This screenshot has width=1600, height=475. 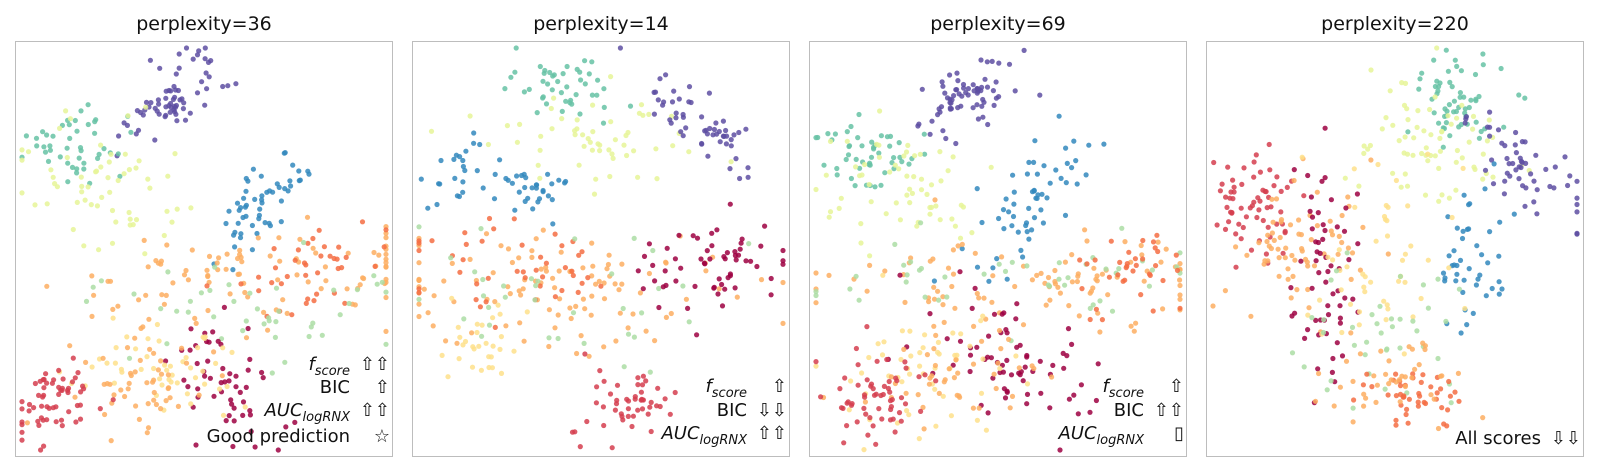 What do you see at coordinates (381, 436) in the screenshot?
I see `star-icon: ☆` at bounding box center [381, 436].